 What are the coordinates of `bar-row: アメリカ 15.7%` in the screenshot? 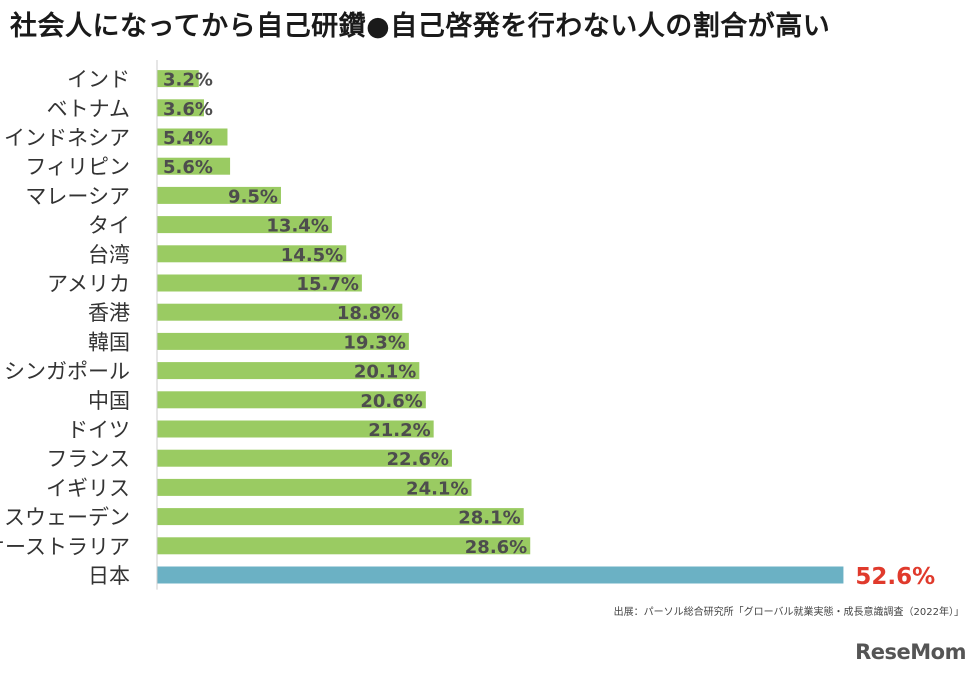 It's located at (204, 284).